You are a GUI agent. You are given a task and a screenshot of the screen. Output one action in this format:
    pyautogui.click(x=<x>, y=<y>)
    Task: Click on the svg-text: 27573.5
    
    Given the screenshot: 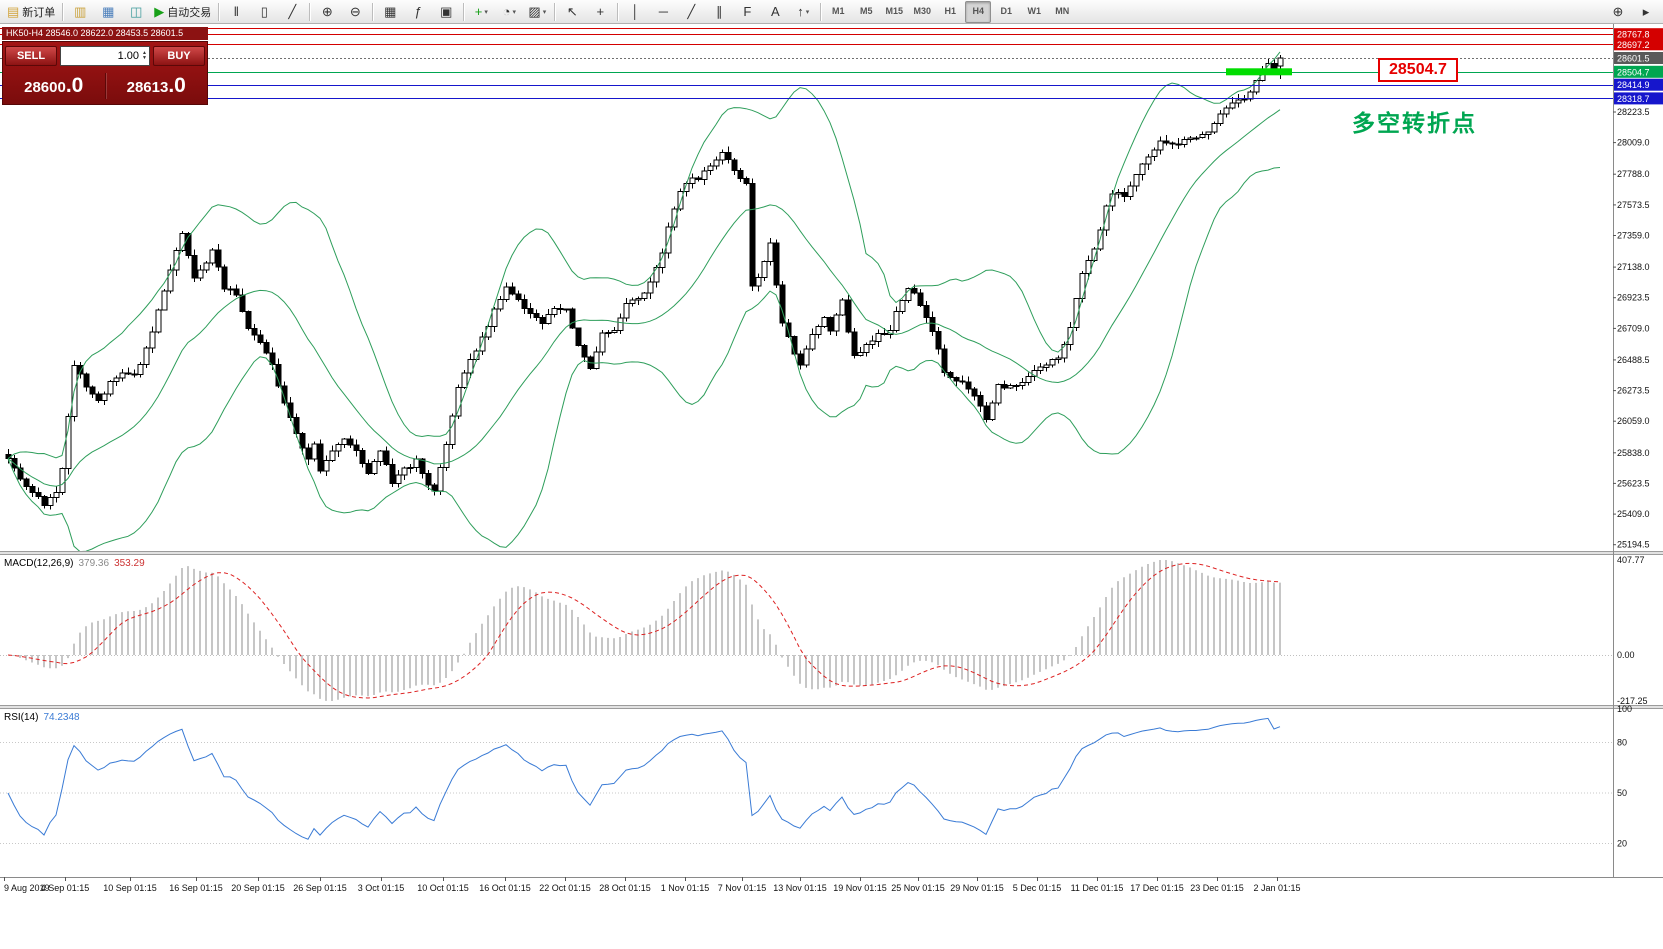 What is the action you would take?
    pyautogui.click(x=1633, y=205)
    